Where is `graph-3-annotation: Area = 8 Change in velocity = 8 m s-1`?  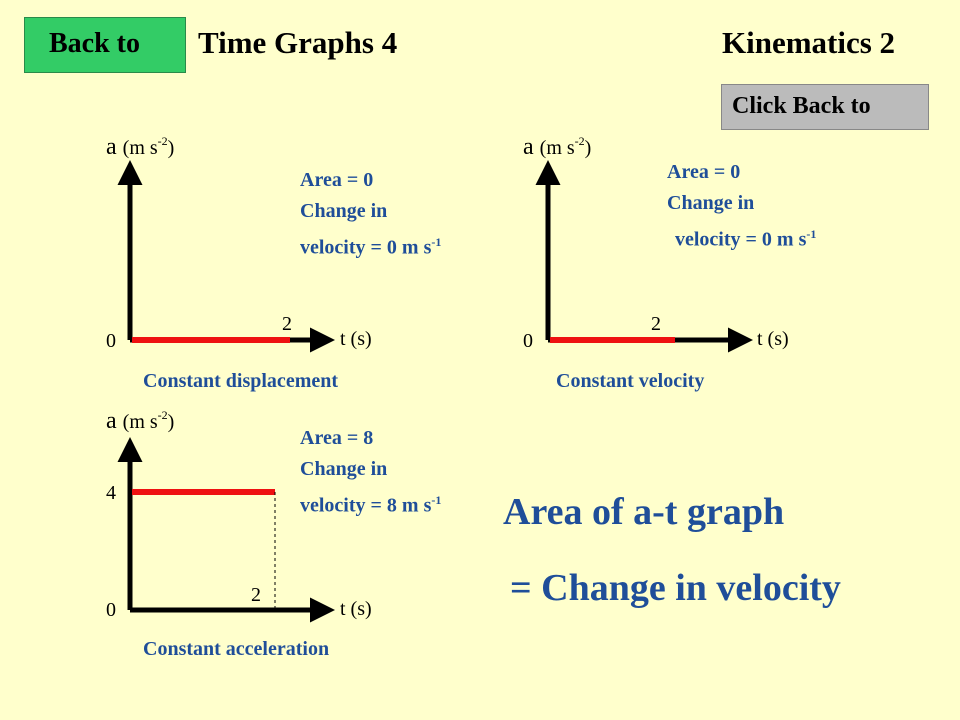
graph-3-annotation: Area = 8 Change in velocity = 8 m s-1 is located at coordinates (371, 472).